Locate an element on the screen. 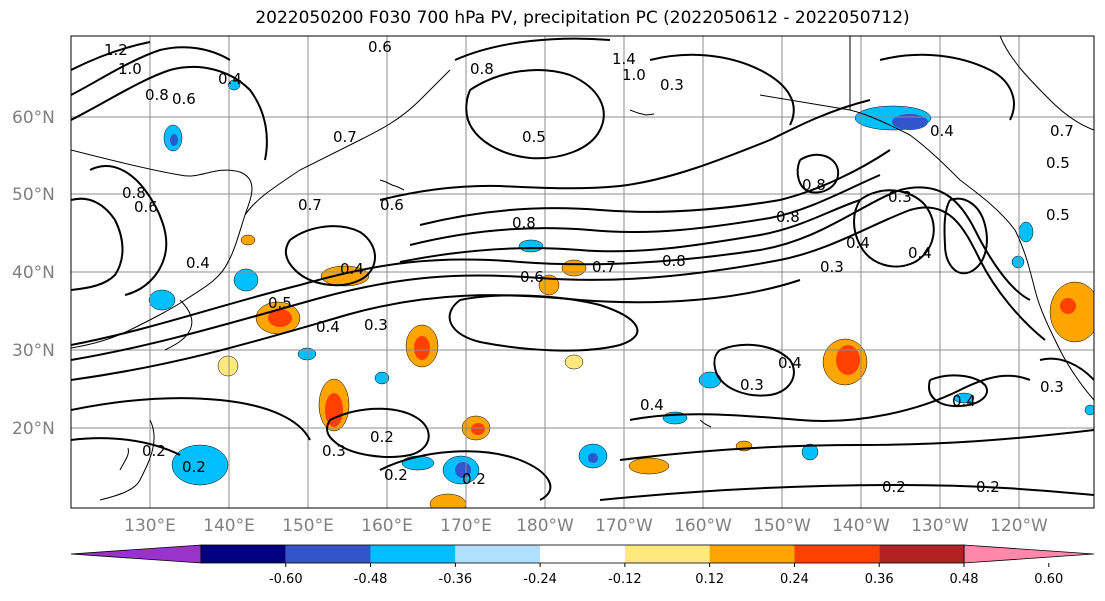 The height and width of the screenshot is (601, 1105). lon-label: 160°E is located at coordinates (387, 526).